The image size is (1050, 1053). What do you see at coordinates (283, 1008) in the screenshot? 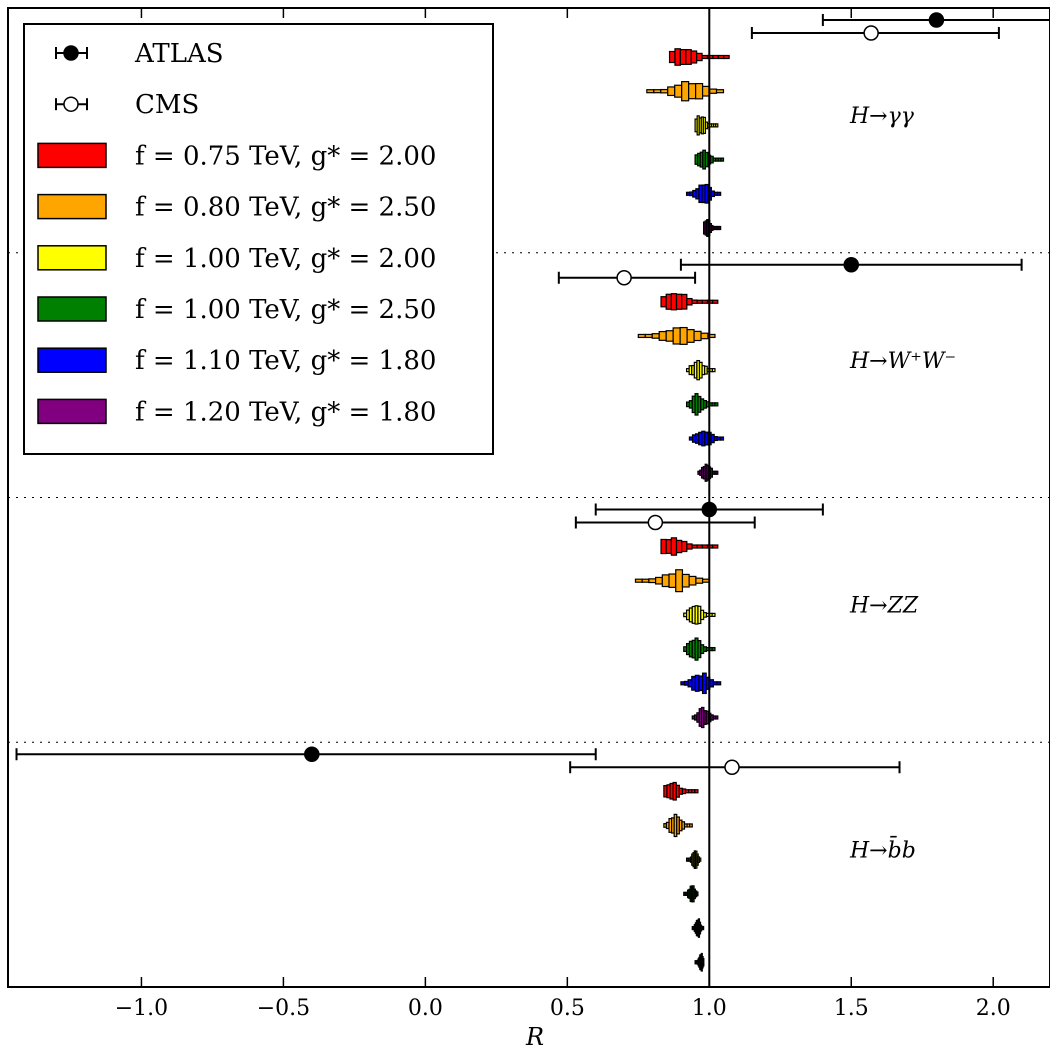
I see `x-tick-label: −0.5` at bounding box center [283, 1008].